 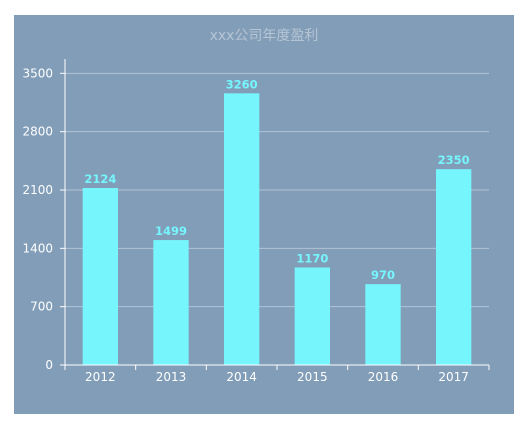 I want to click on chart-title: xxx公司年度盈利, so click(x=264, y=36).